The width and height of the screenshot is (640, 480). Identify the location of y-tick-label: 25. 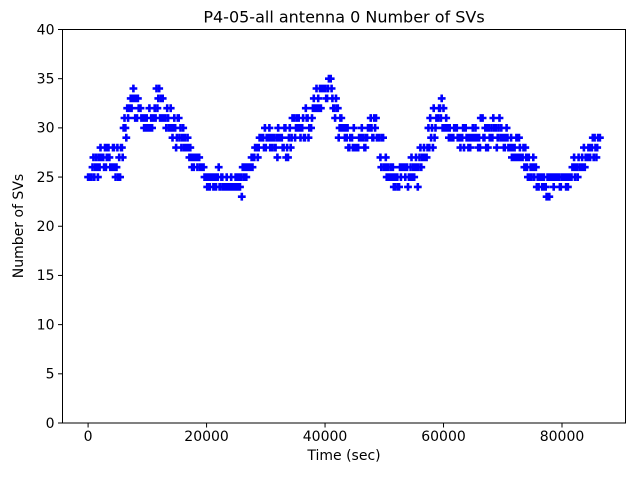
(46, 178).